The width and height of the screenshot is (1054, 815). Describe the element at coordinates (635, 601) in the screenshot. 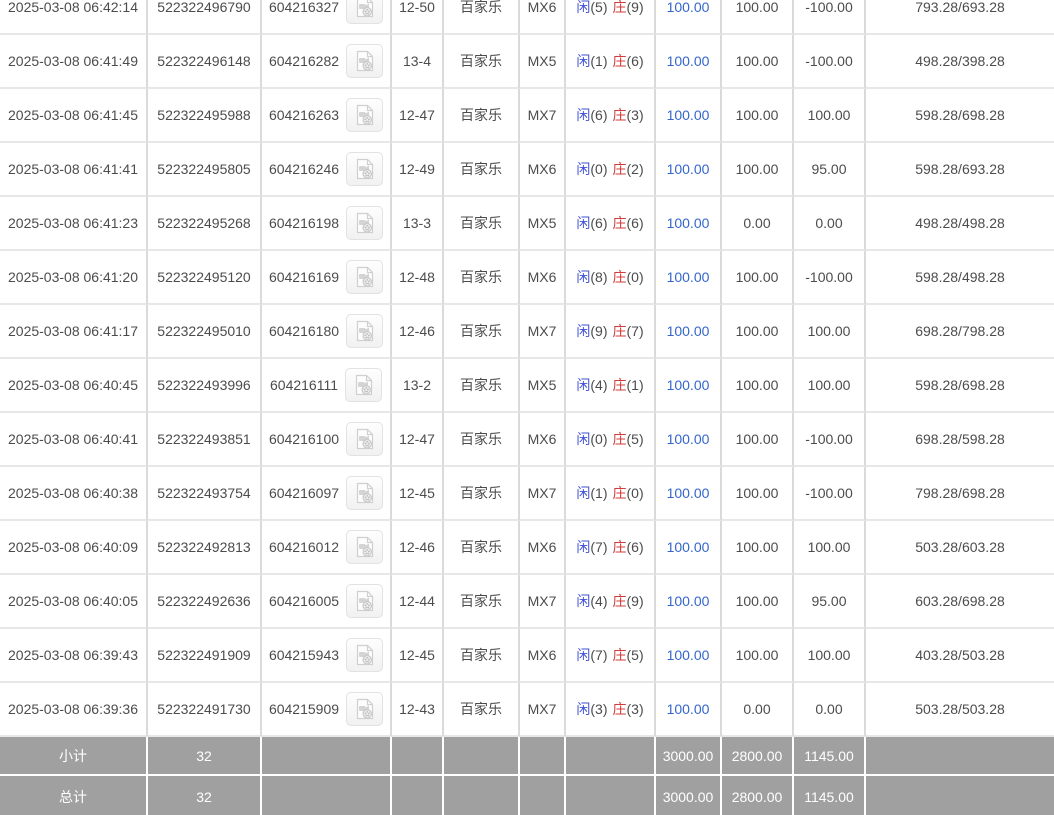

I see `banker-score: (9)` at that location.